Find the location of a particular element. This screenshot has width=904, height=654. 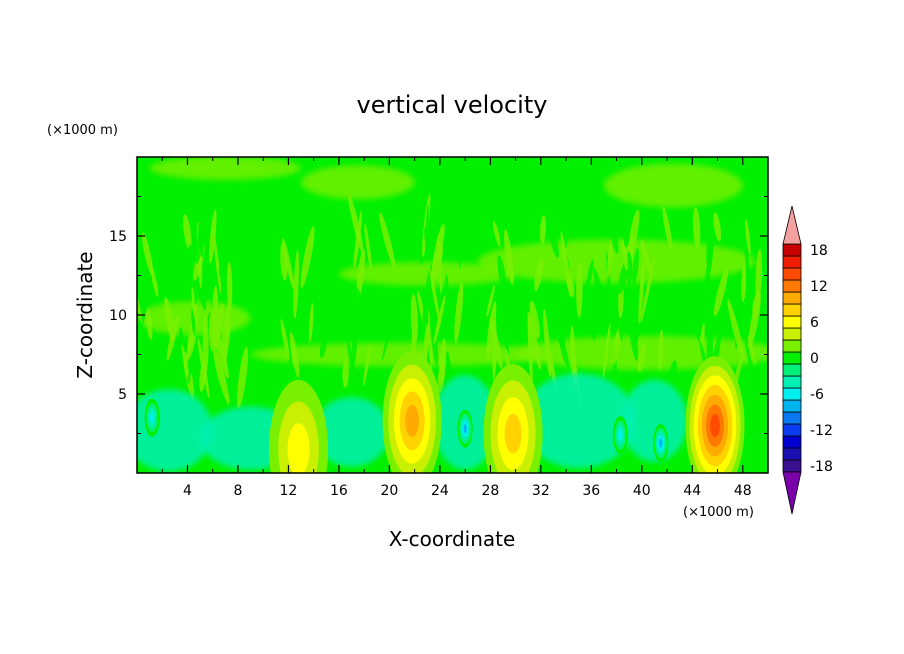

colorbar-label: -12 is located at coordinates (821, 431).